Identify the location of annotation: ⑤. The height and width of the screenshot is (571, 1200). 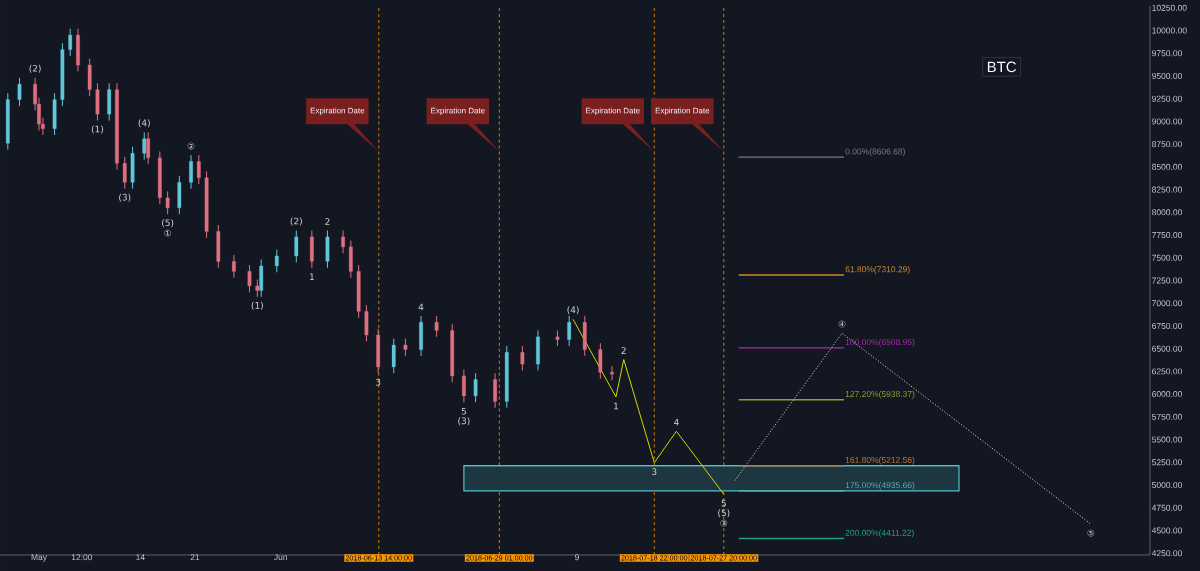
(1091, 533).